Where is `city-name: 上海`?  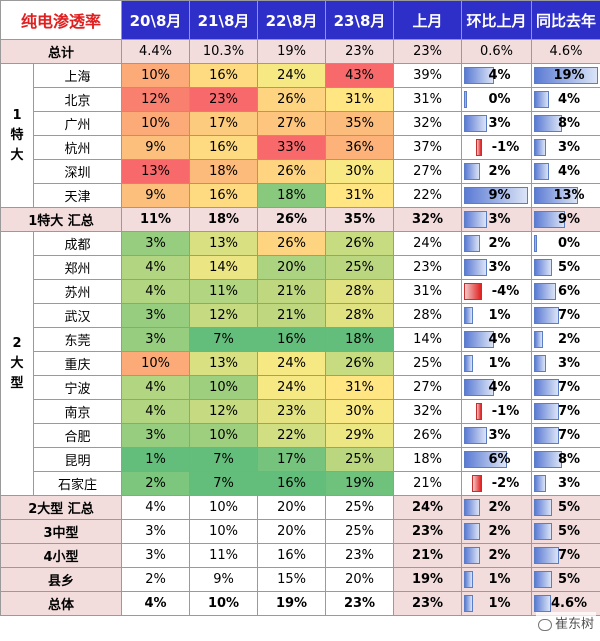
city-name: 上海 is located at coordinates (77, 75).